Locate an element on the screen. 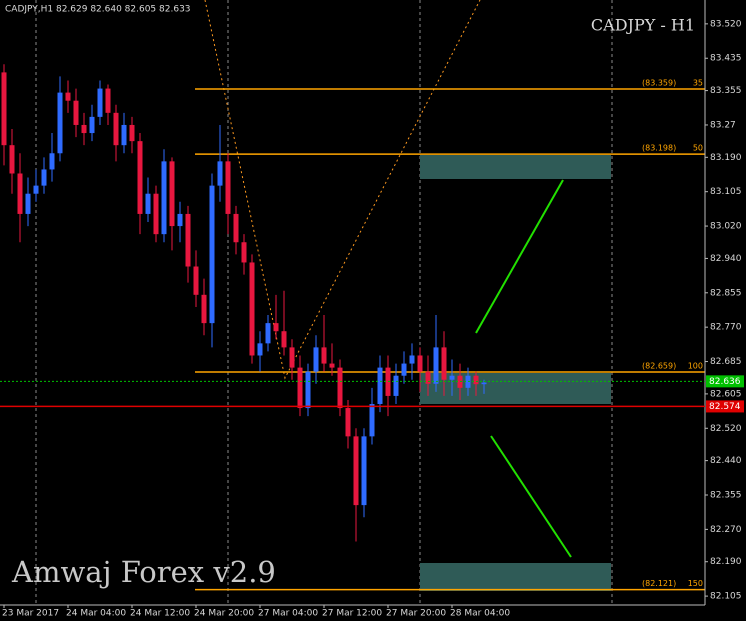 The width and height of the screenshot is (746, 621). stop-label-box is located at coordinates (725, 406).